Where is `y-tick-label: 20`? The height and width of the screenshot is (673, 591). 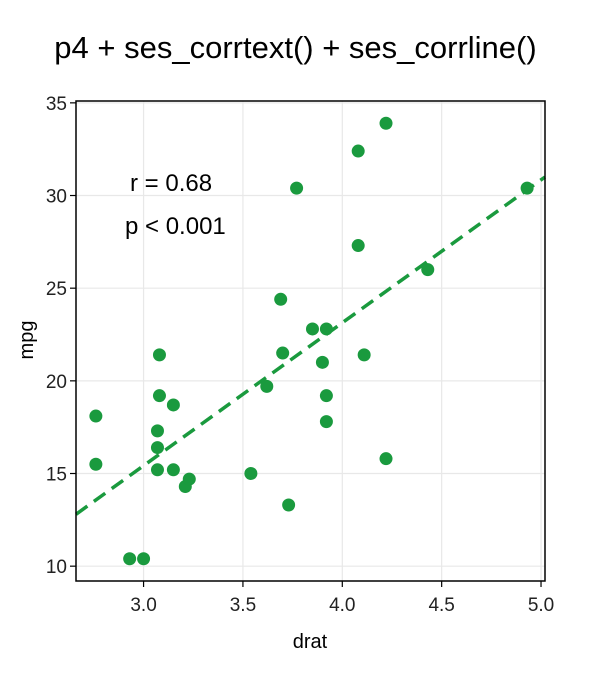 y-tick-label: 20 is located at coordinates (56, 382).